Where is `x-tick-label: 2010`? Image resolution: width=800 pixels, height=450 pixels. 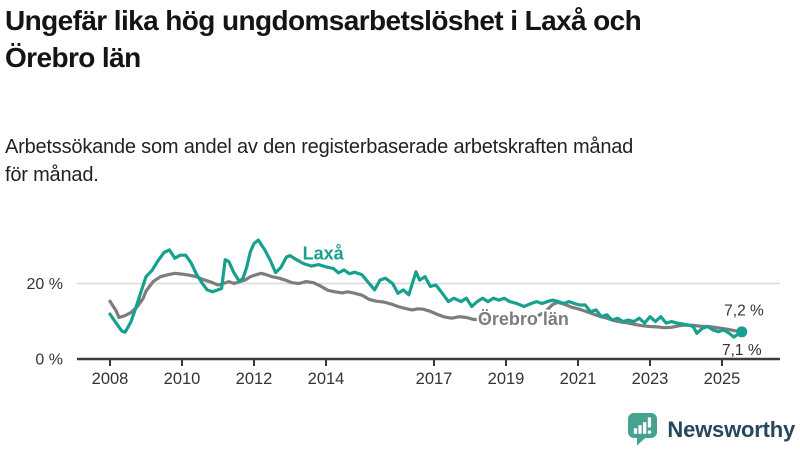 x-tick-label: 2010 is located at coordinates (182, 379).